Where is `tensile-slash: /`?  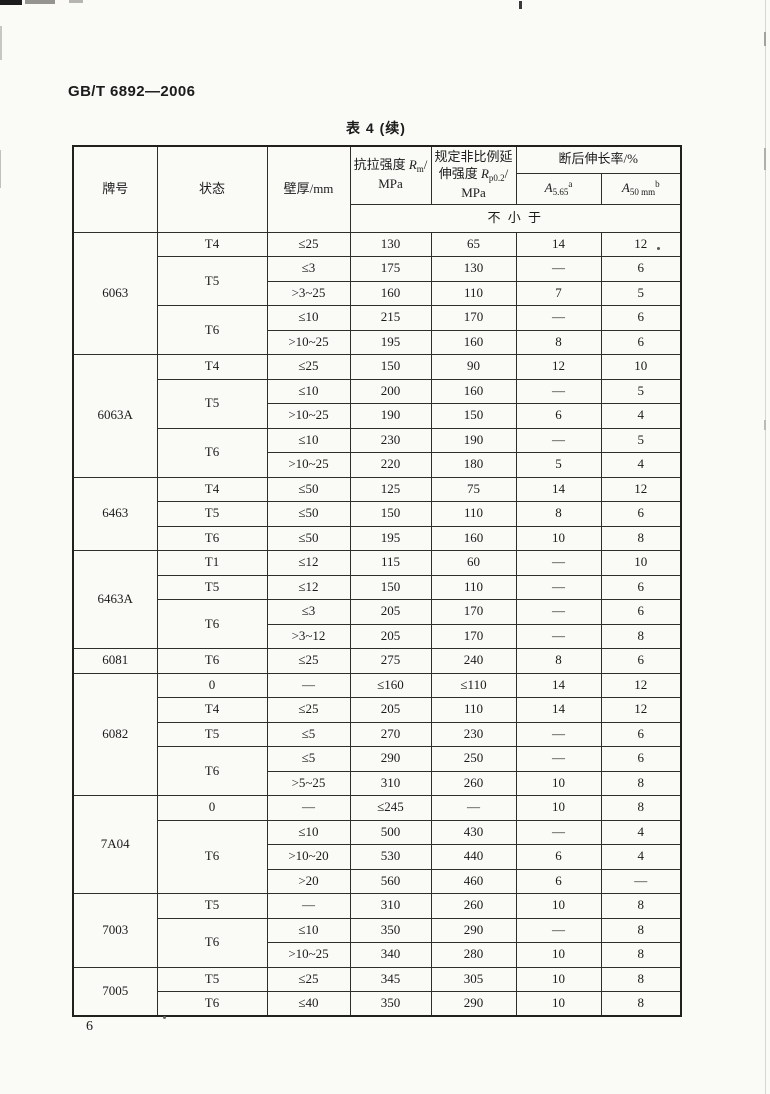 tensile-slash: / is located at coordinates (425, 165).